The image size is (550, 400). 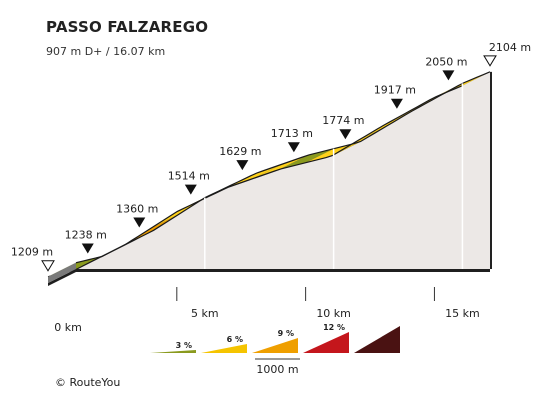 I want to click on elevation-marker-label: 1629 m, so click(x=240, y=151).